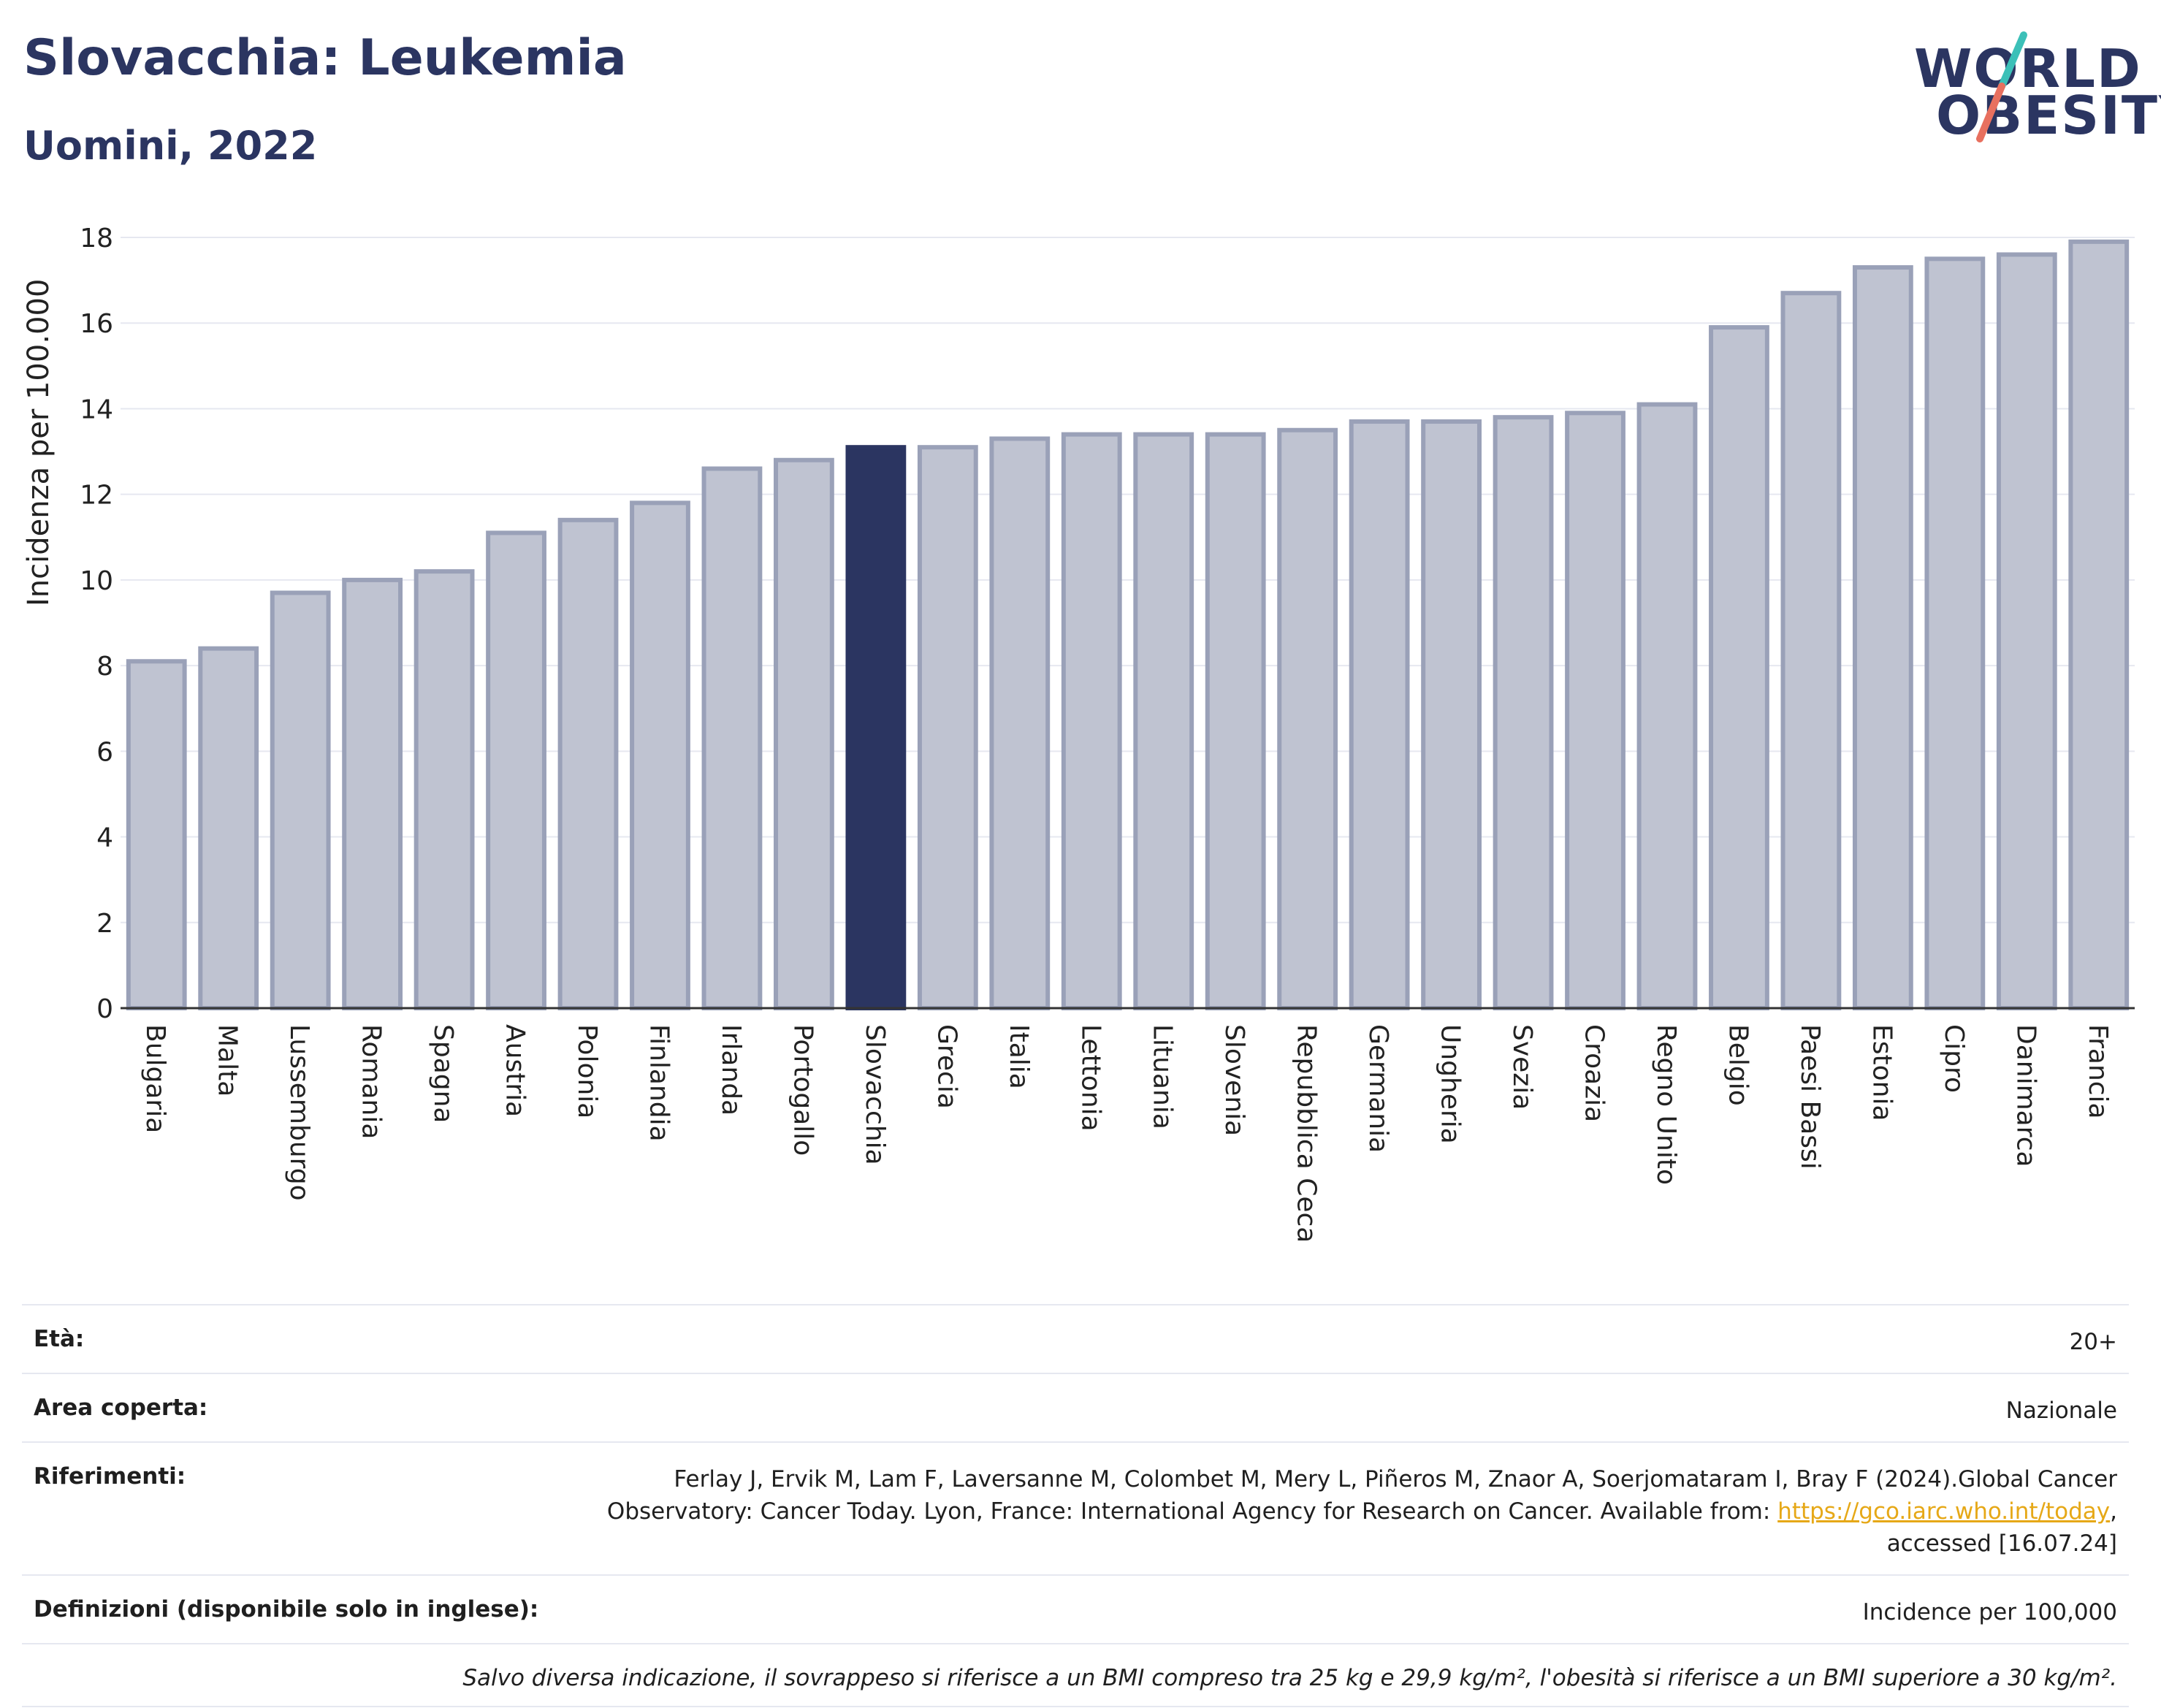 The height and width of the screenshot is (1708, 2161). What do you see at coordinates (515, 1070) in the screenshot?
I see `x-tick-label: Austria` at bounding box center [515, 1070].